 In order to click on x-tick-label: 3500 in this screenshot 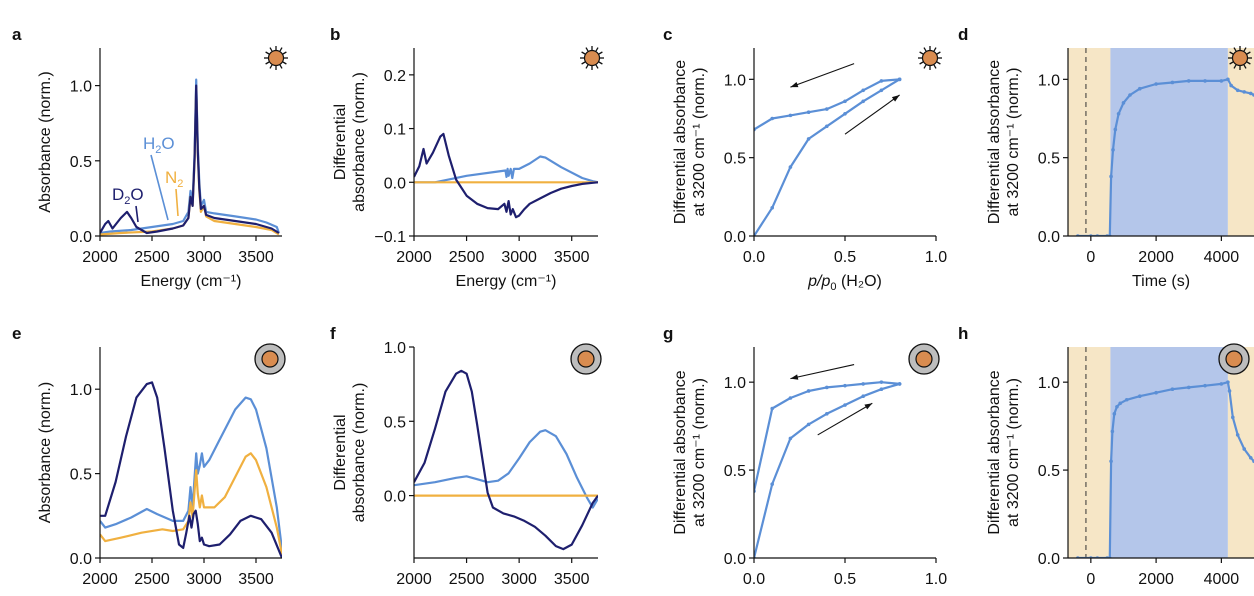, I will do `click(256, 257)`.